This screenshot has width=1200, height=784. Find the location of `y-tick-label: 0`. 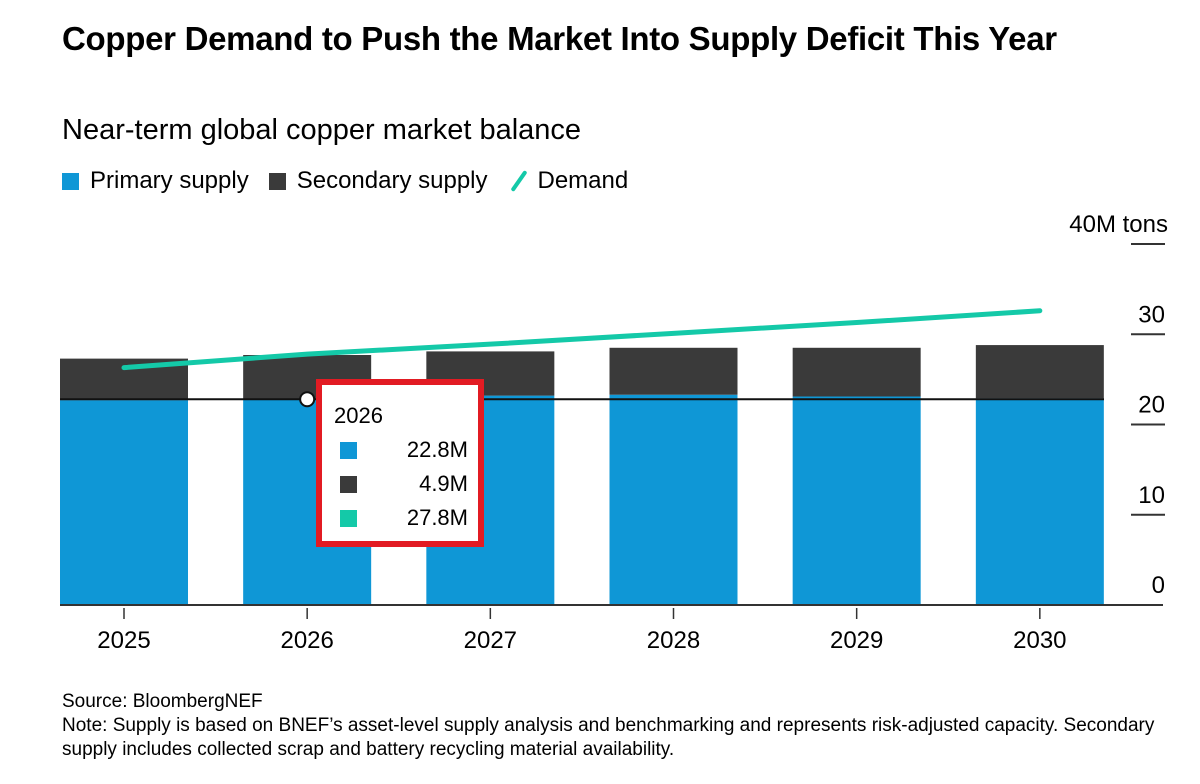

y-tick-label: 0 is located at coordinates (1158, 585).